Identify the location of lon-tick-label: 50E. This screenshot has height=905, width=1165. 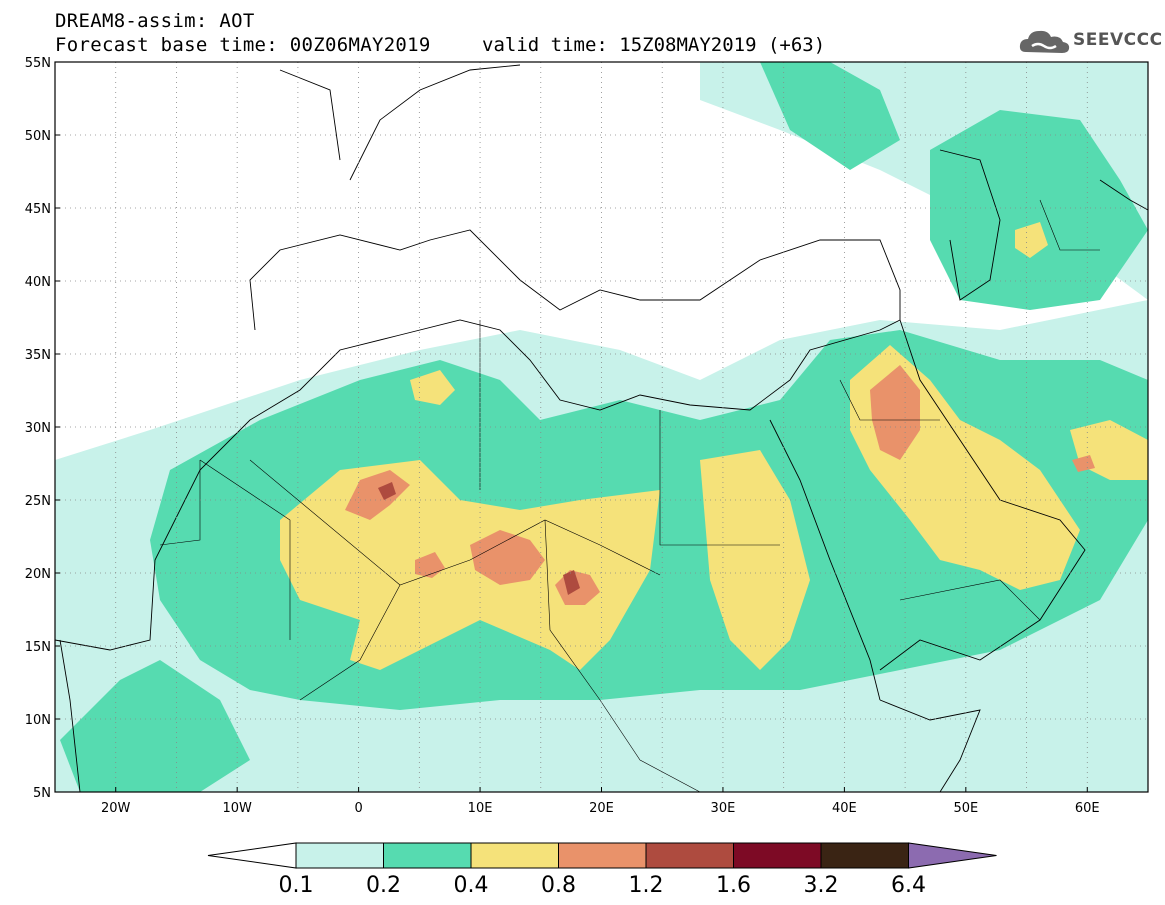
(965, 808).